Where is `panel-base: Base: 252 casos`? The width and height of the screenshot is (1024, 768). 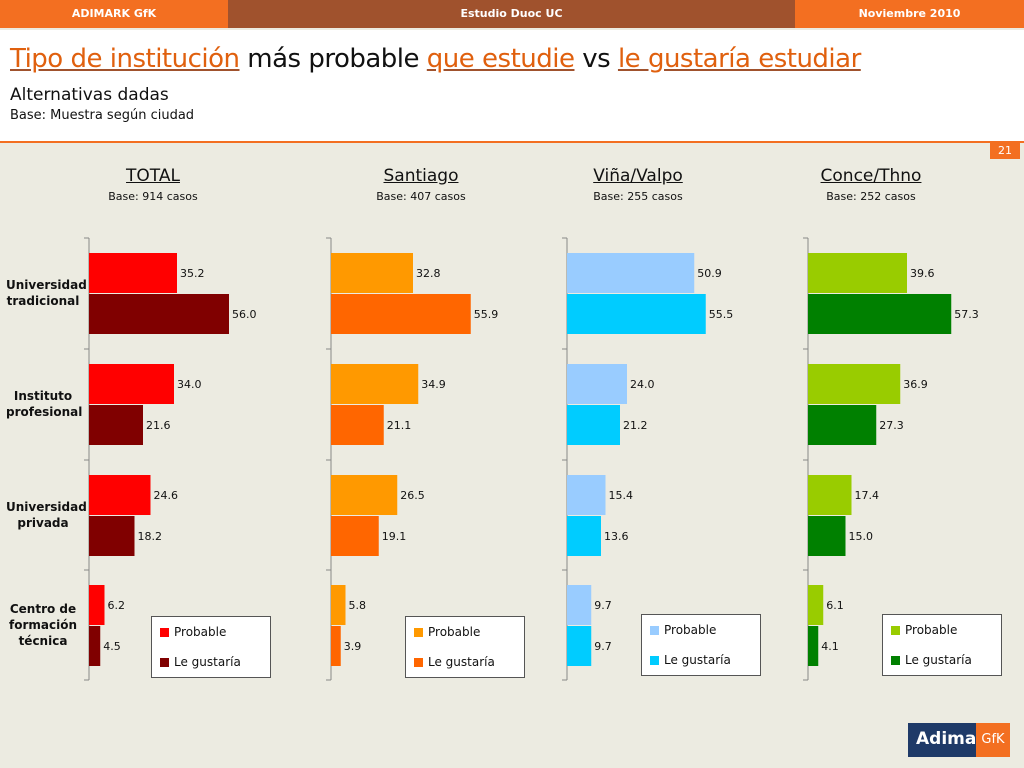
panel-base: Base: 252 casos is located at coordinates (871, 196).